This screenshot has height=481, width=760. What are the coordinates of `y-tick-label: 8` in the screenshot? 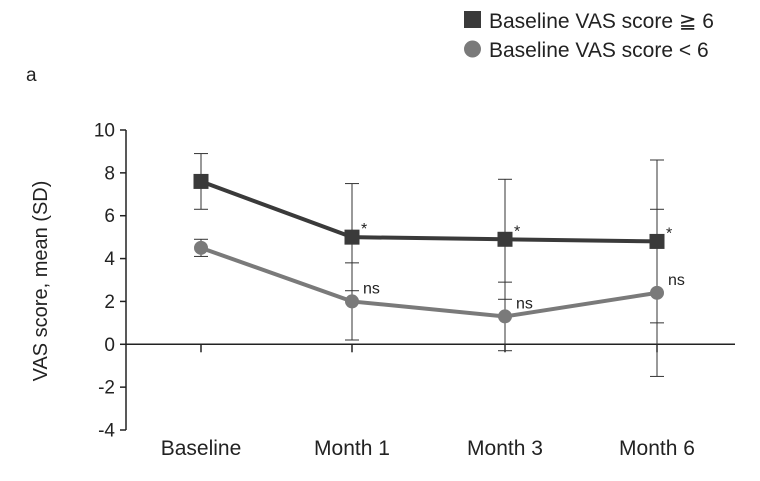 It's located at (109, 173).